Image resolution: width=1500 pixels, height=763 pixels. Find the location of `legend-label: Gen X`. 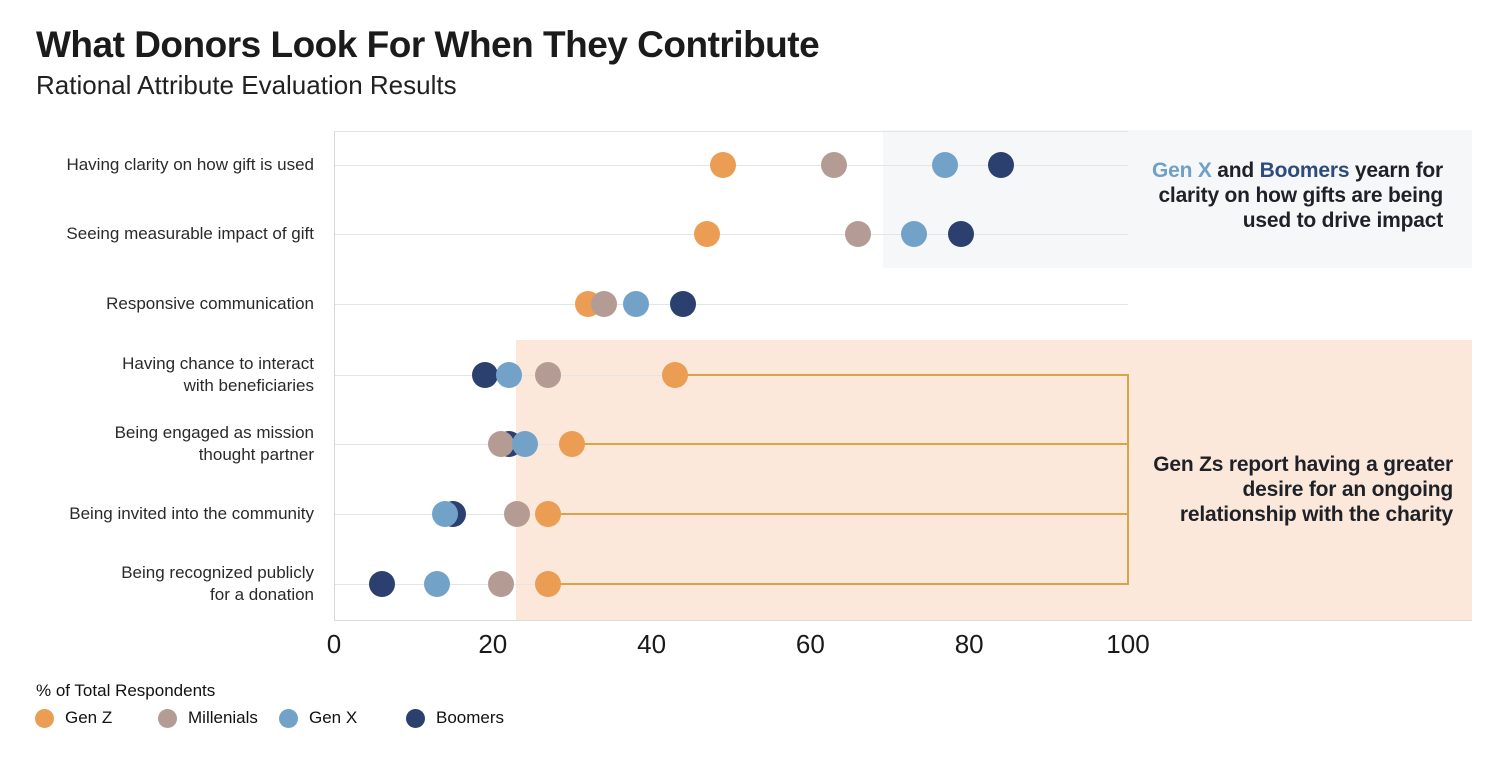

legend-label: Gen X is located at coordinates (333, 717).